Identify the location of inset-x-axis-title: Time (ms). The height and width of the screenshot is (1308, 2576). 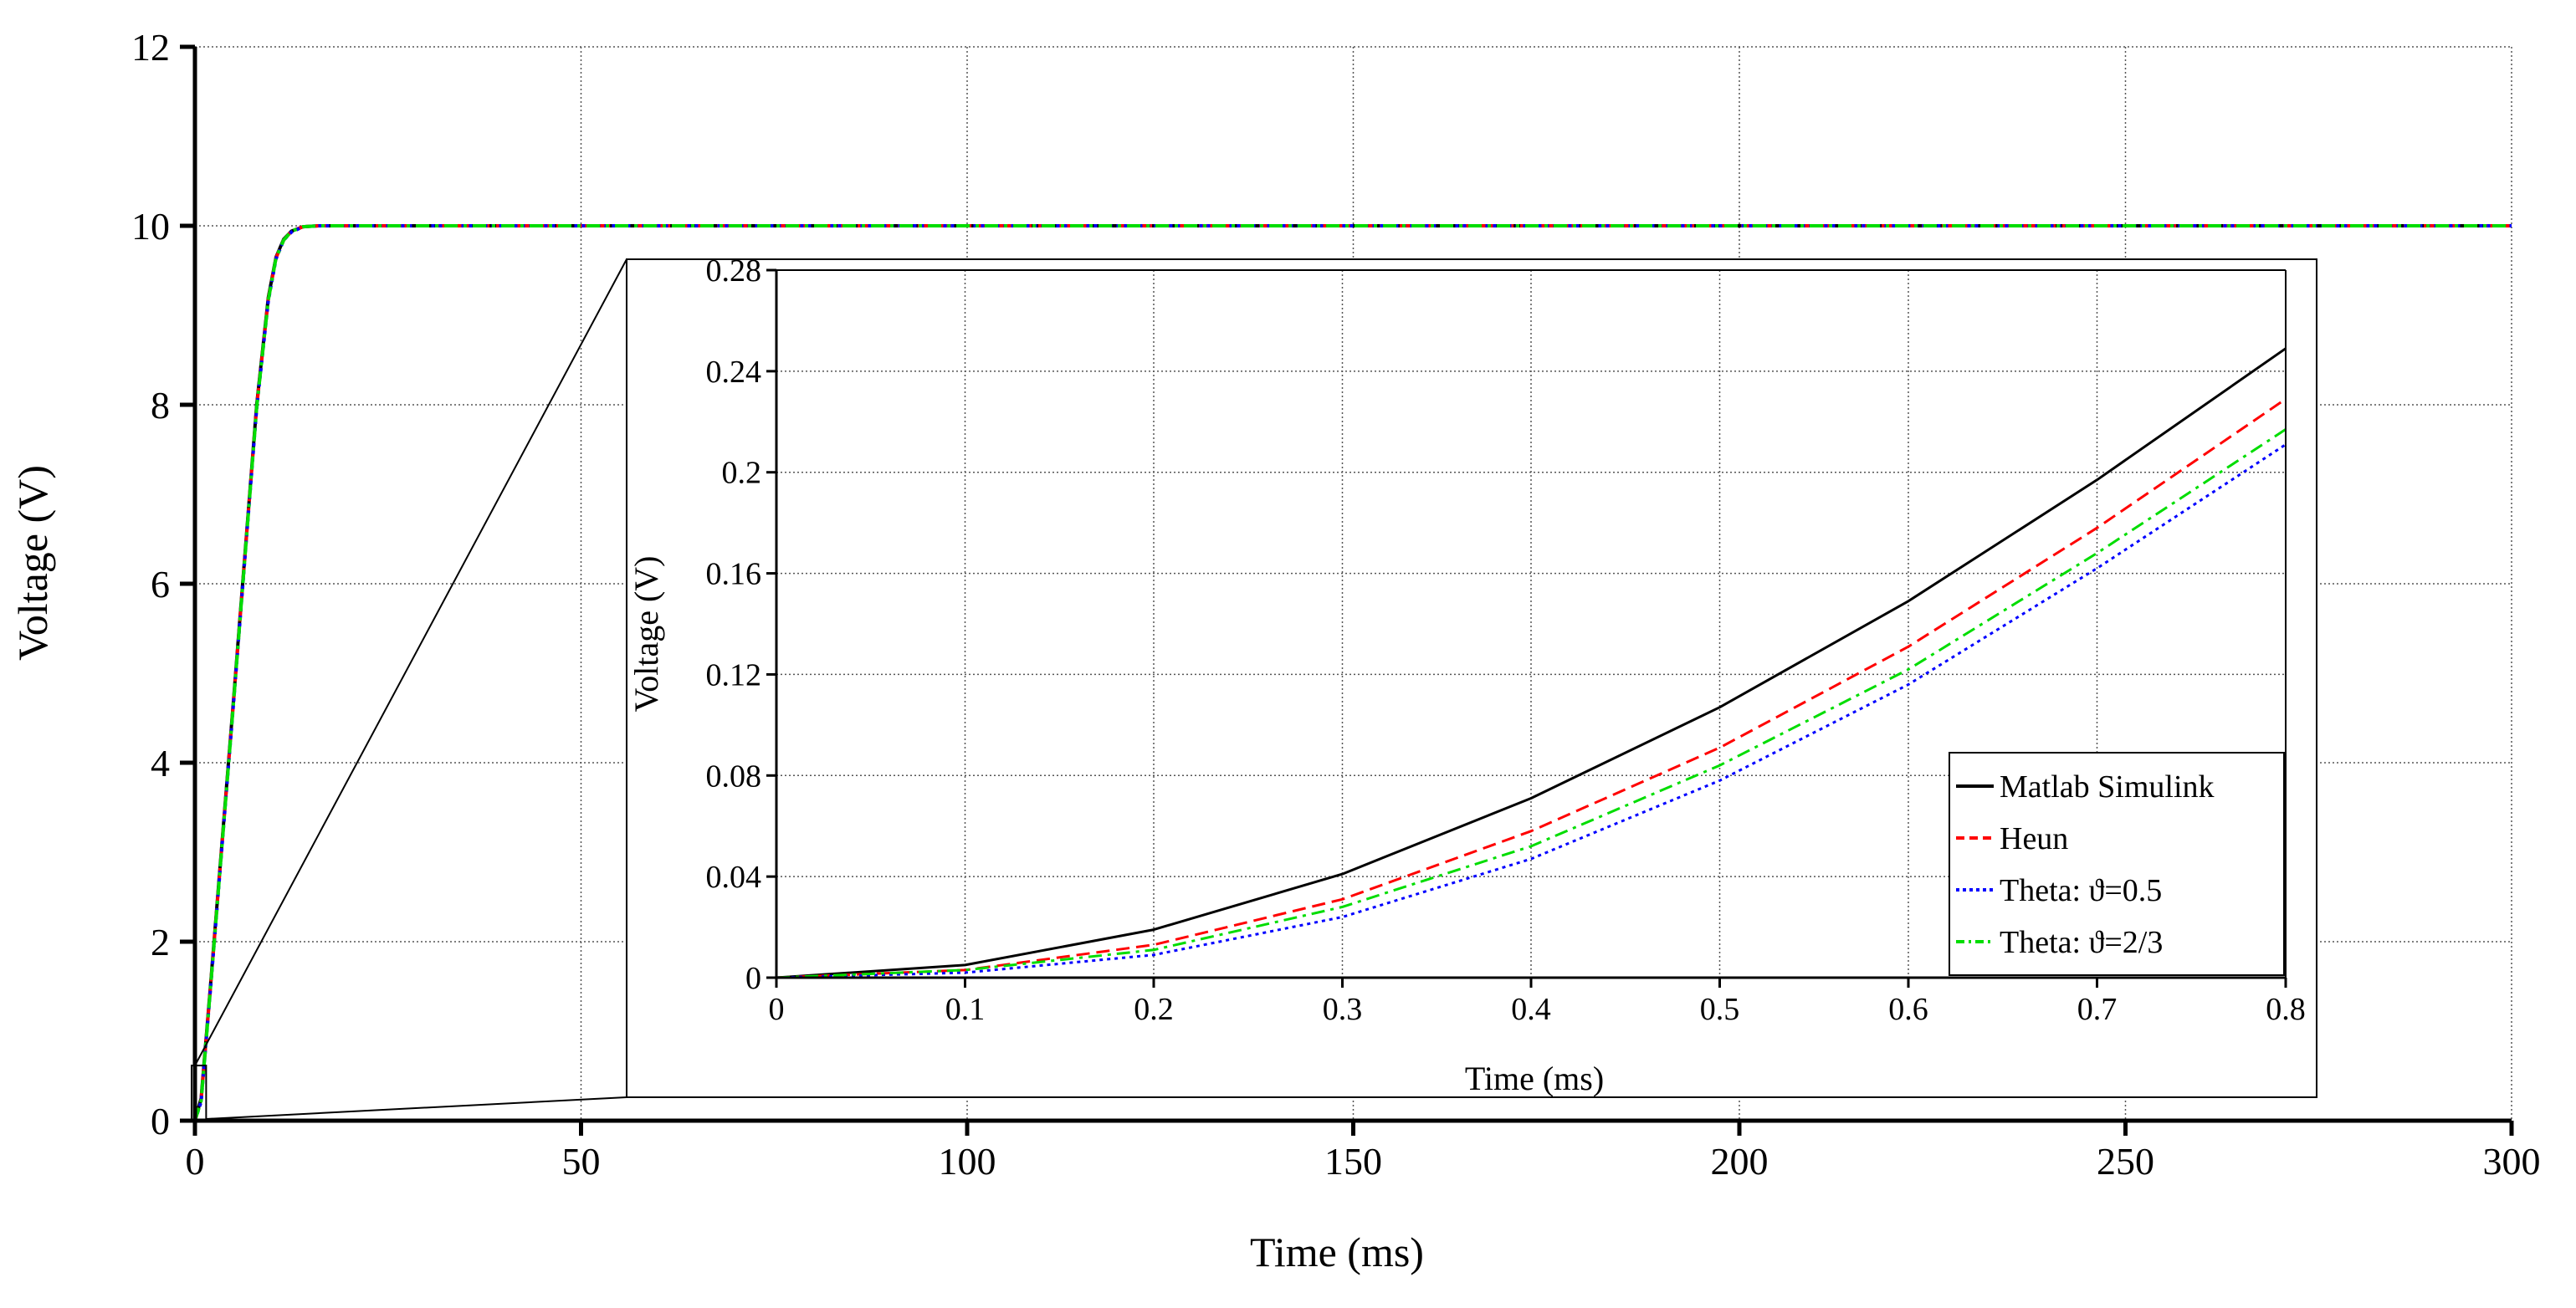
(1535, 1078).